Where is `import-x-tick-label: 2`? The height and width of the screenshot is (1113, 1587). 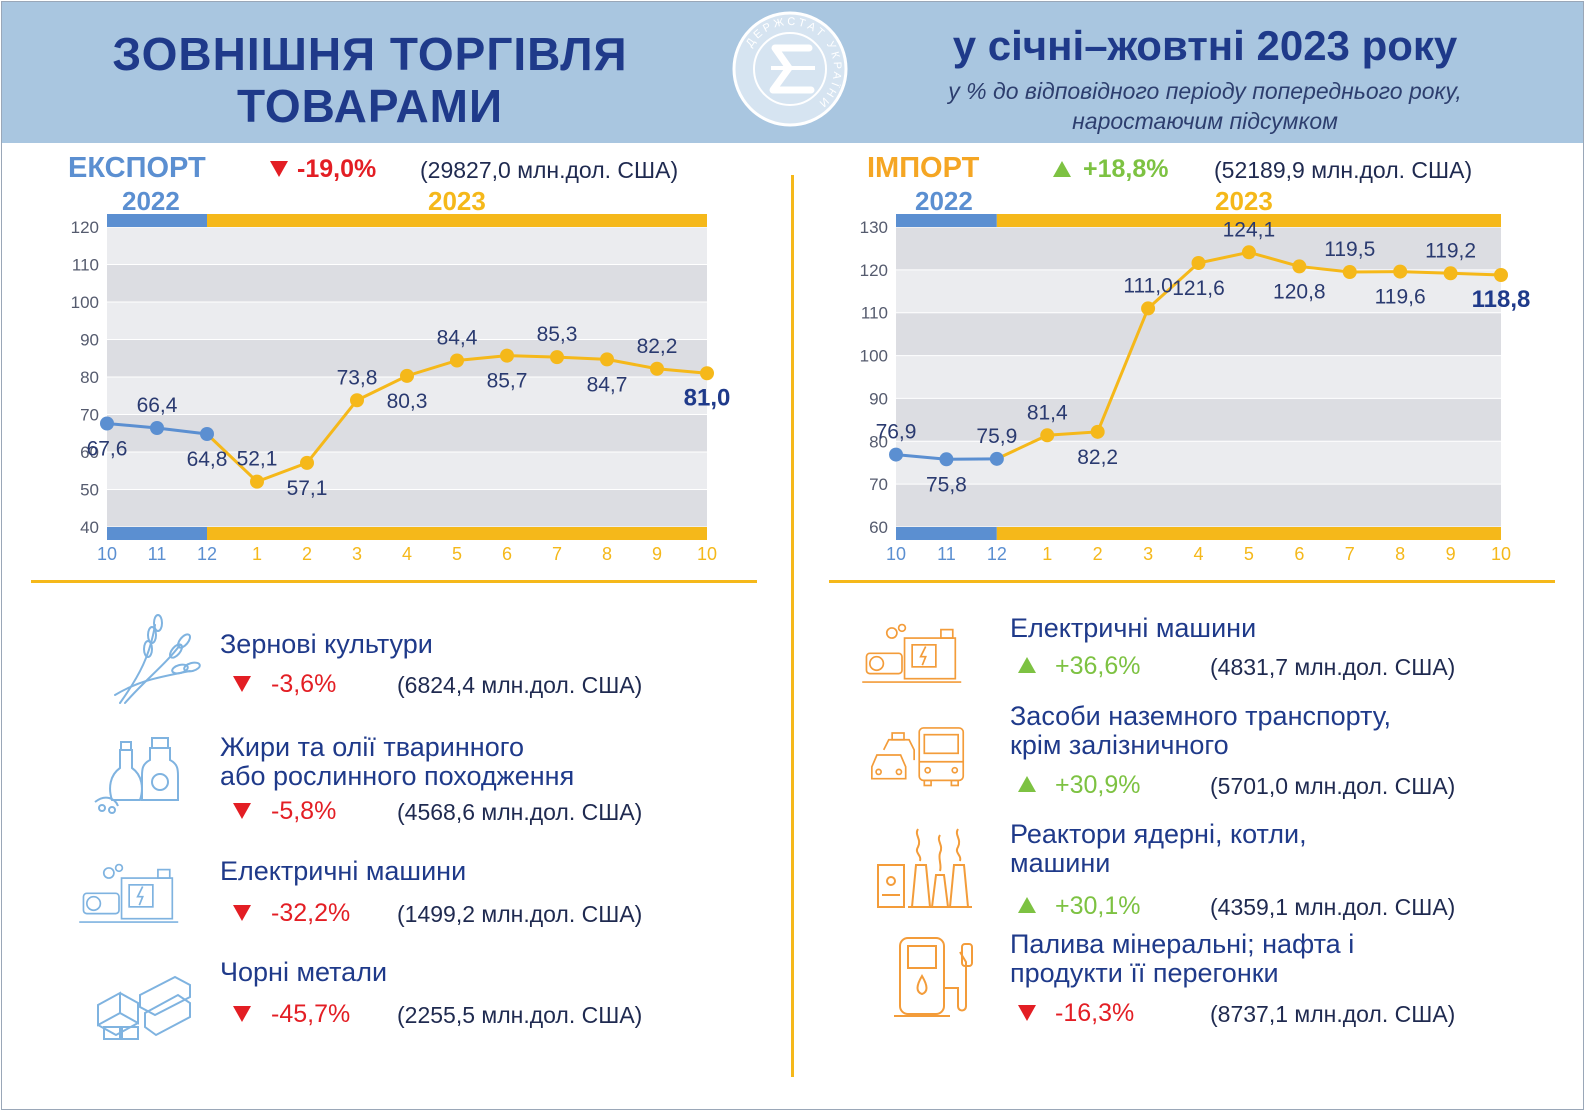
import-x-tick-label: 2 is located at coordinates (1098, 554).